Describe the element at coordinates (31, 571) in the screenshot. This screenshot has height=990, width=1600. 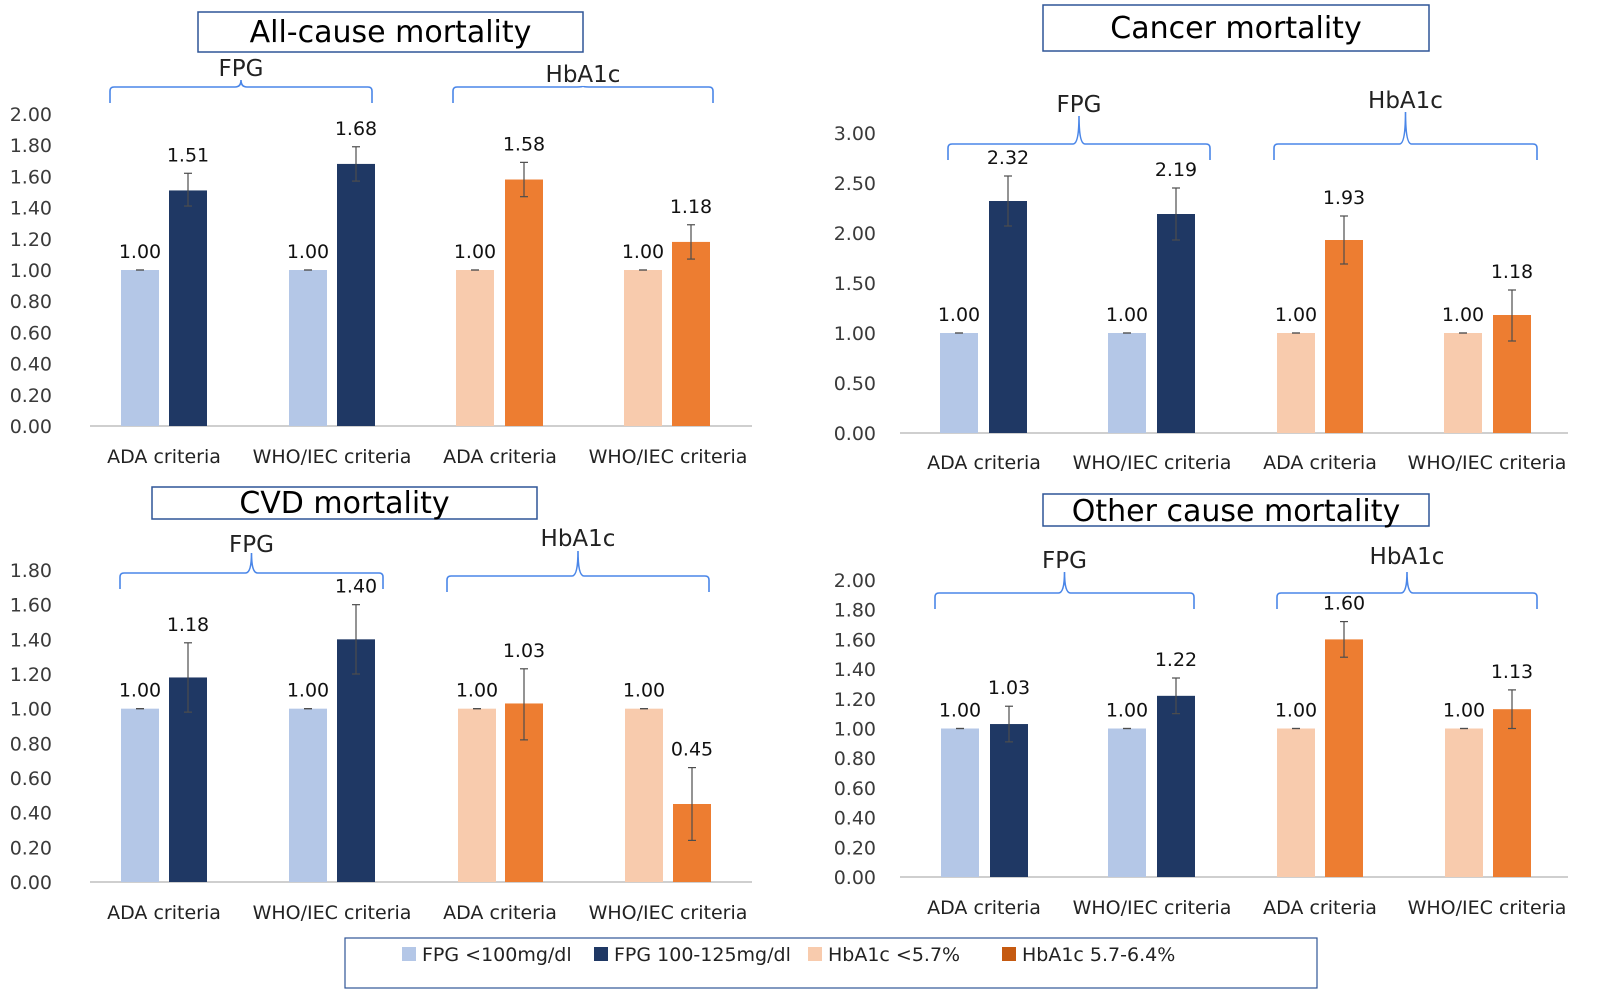
I see `y-tick-label: 1.80` at that location.